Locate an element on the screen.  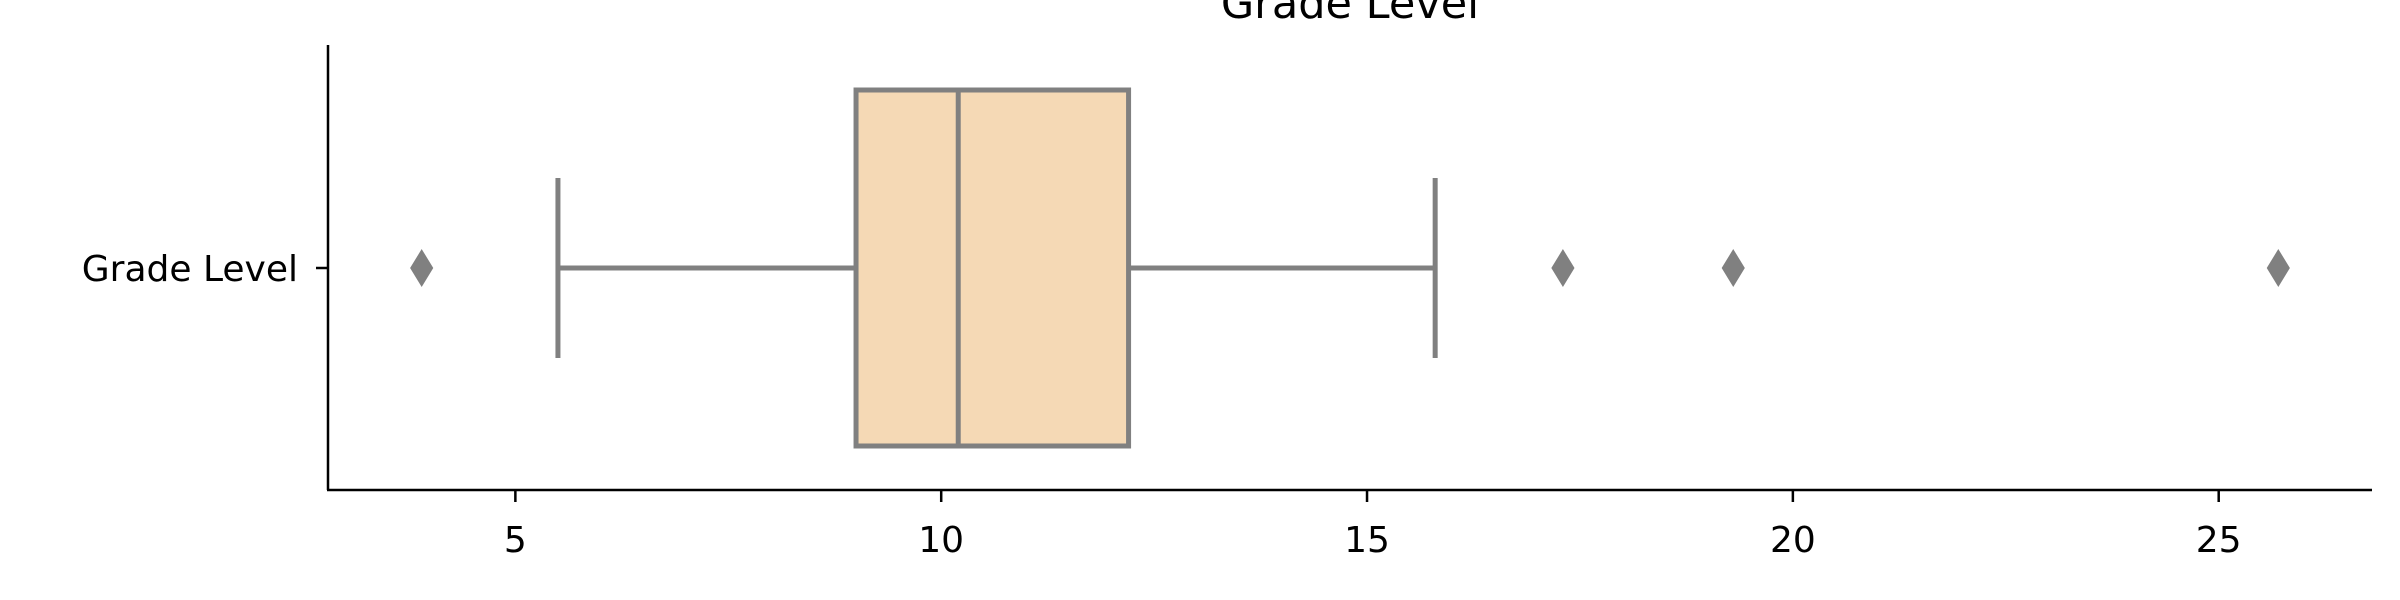
chart-title: Grade Level is located at coordinates (1350, 14).